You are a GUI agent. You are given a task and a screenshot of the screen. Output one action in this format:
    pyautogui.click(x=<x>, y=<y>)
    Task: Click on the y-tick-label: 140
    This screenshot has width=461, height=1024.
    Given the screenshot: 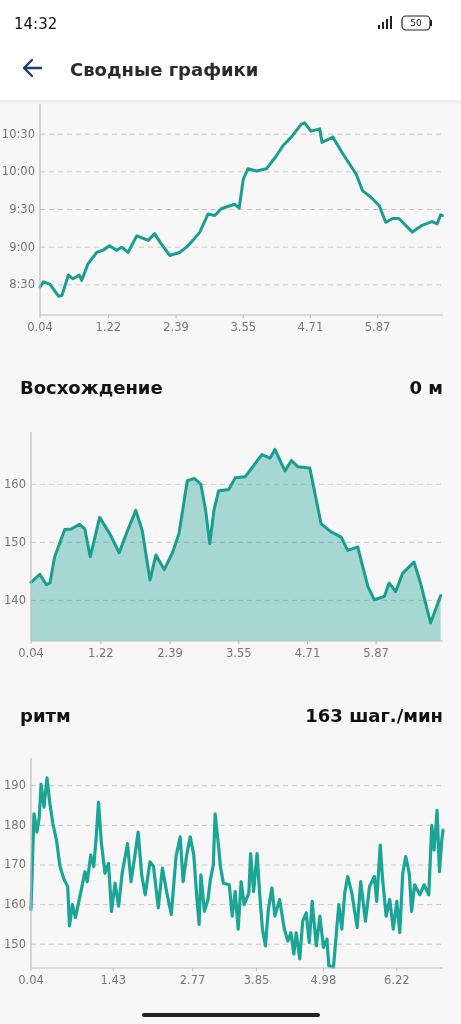 What is the action you would take?
    pyautogui.click(x=15, y=599)
    